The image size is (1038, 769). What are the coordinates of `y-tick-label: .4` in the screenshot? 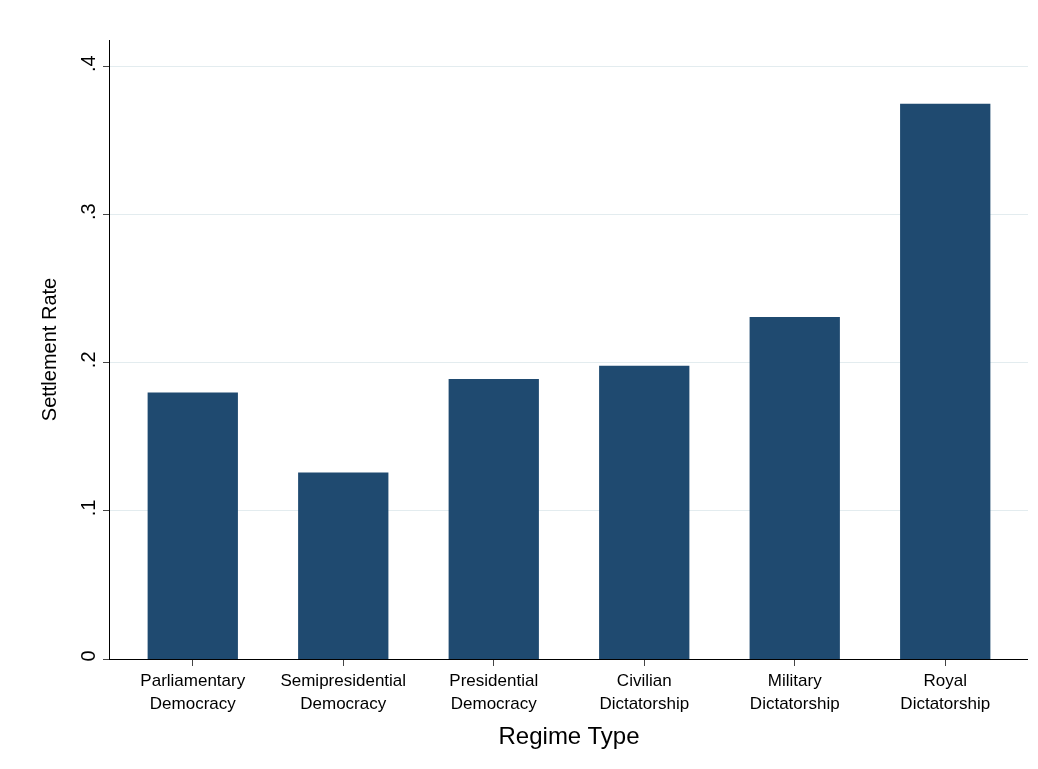 It's located at (88, 63).